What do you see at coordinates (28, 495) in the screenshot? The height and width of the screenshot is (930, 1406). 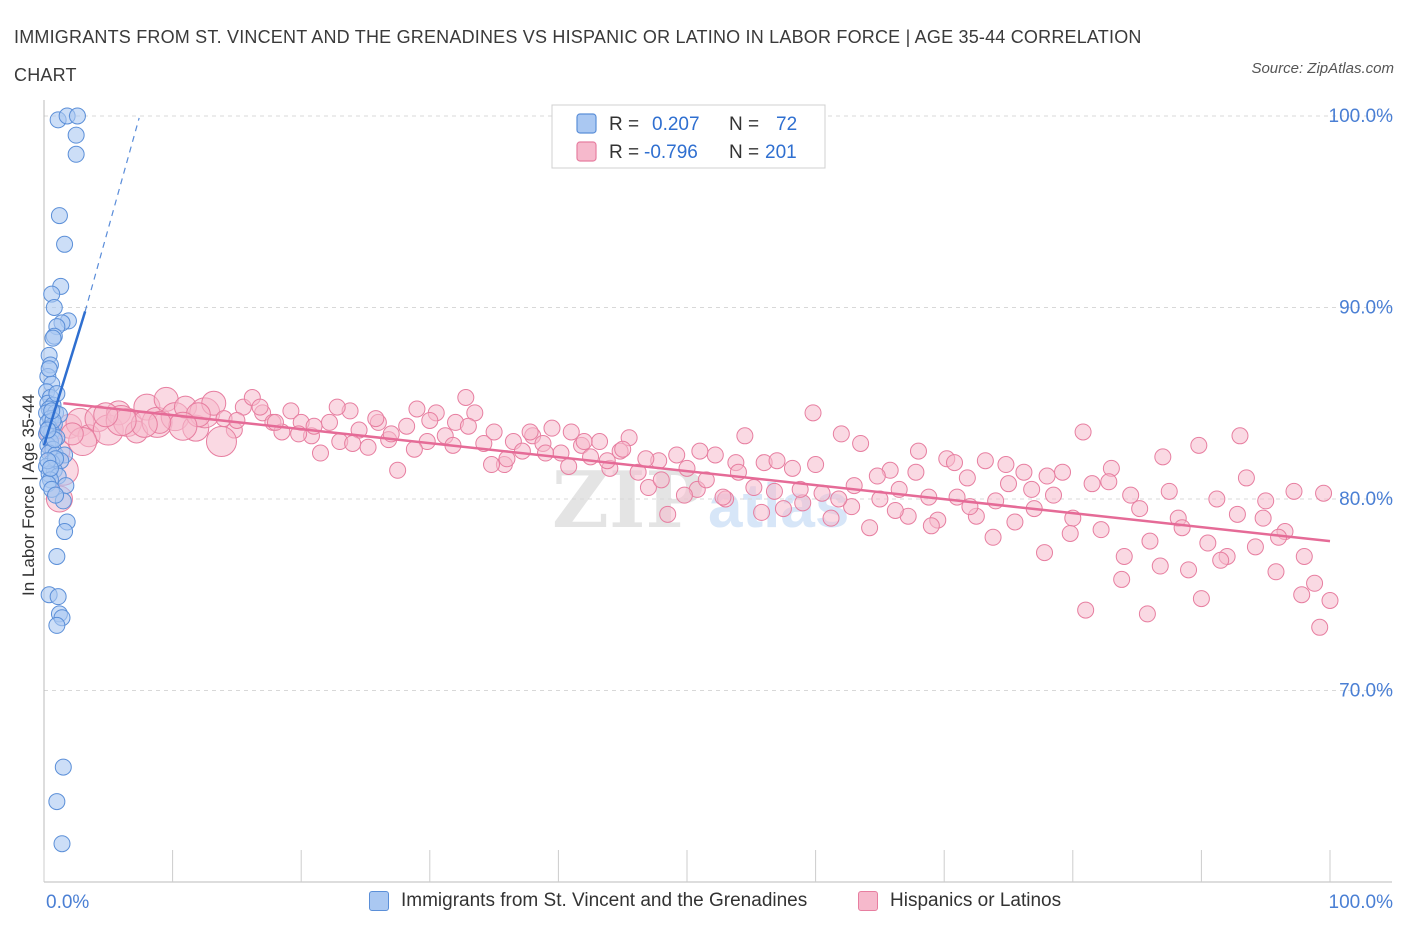 I see `y-axis-label: In Labor Force | Age 35-44` at bounding box center [28, 495].